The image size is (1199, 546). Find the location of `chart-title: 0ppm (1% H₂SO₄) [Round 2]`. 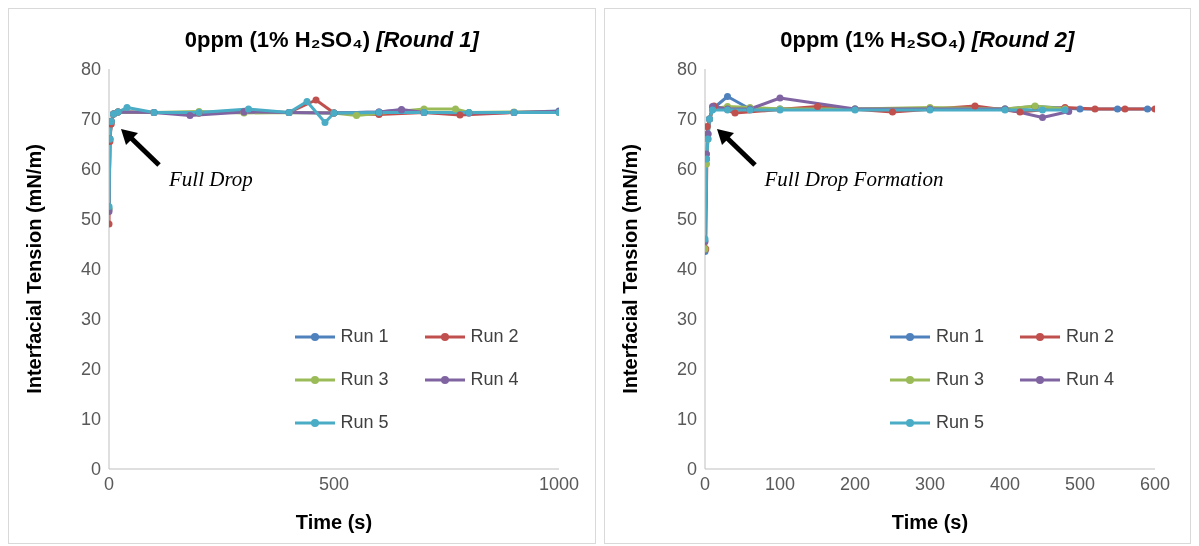

chart-title: 0ppm (1% H₂SO₄) [Round 2] is located at coordinates (927, 40).